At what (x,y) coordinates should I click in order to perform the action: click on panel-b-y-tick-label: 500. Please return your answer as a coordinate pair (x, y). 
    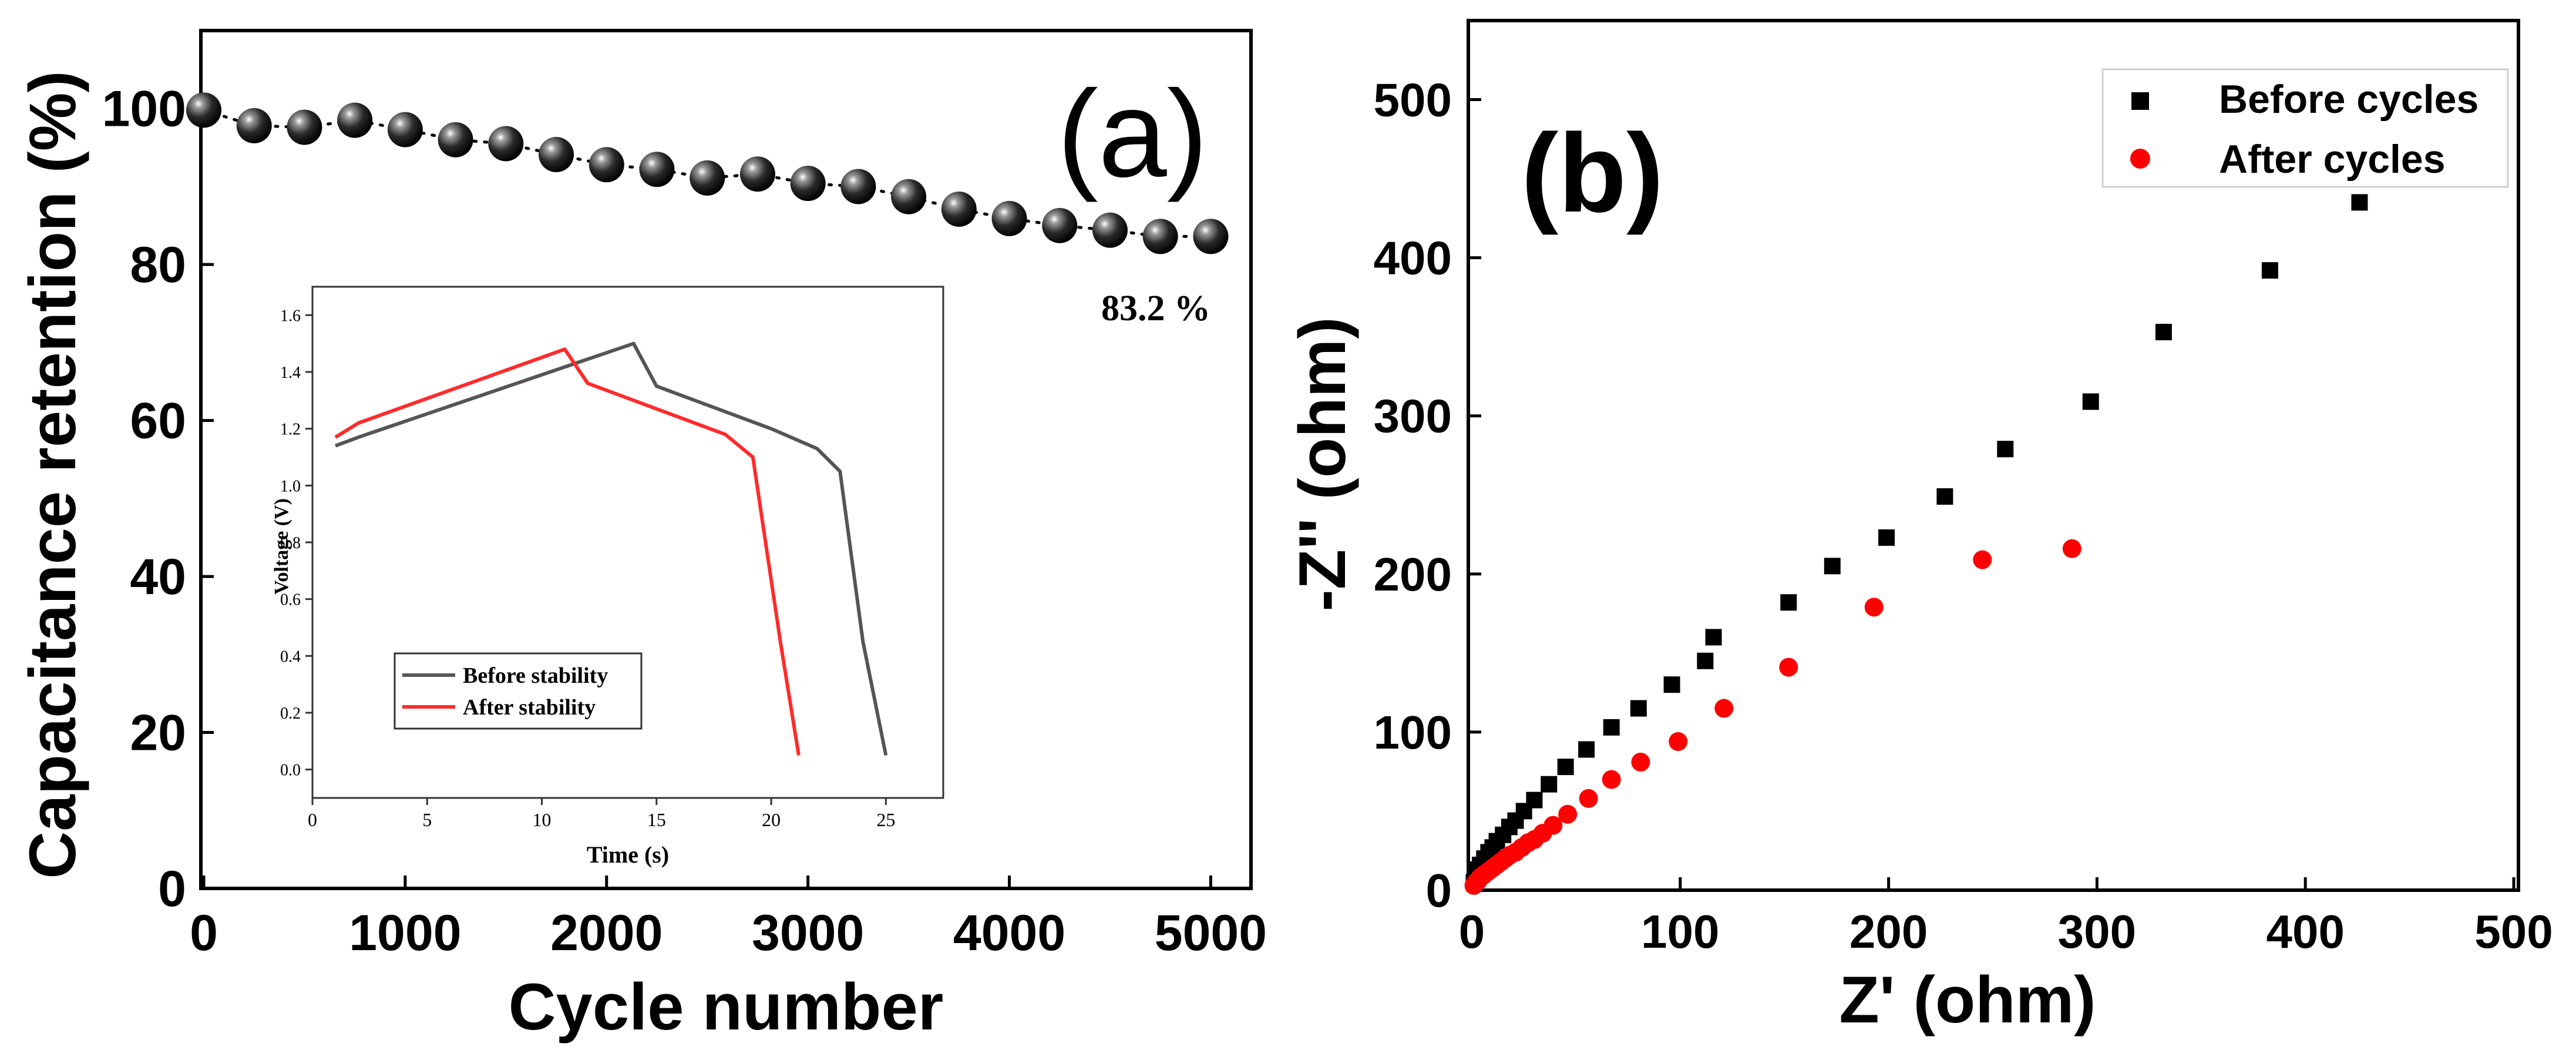
    Looking at the image, I should click on (1413, 100).